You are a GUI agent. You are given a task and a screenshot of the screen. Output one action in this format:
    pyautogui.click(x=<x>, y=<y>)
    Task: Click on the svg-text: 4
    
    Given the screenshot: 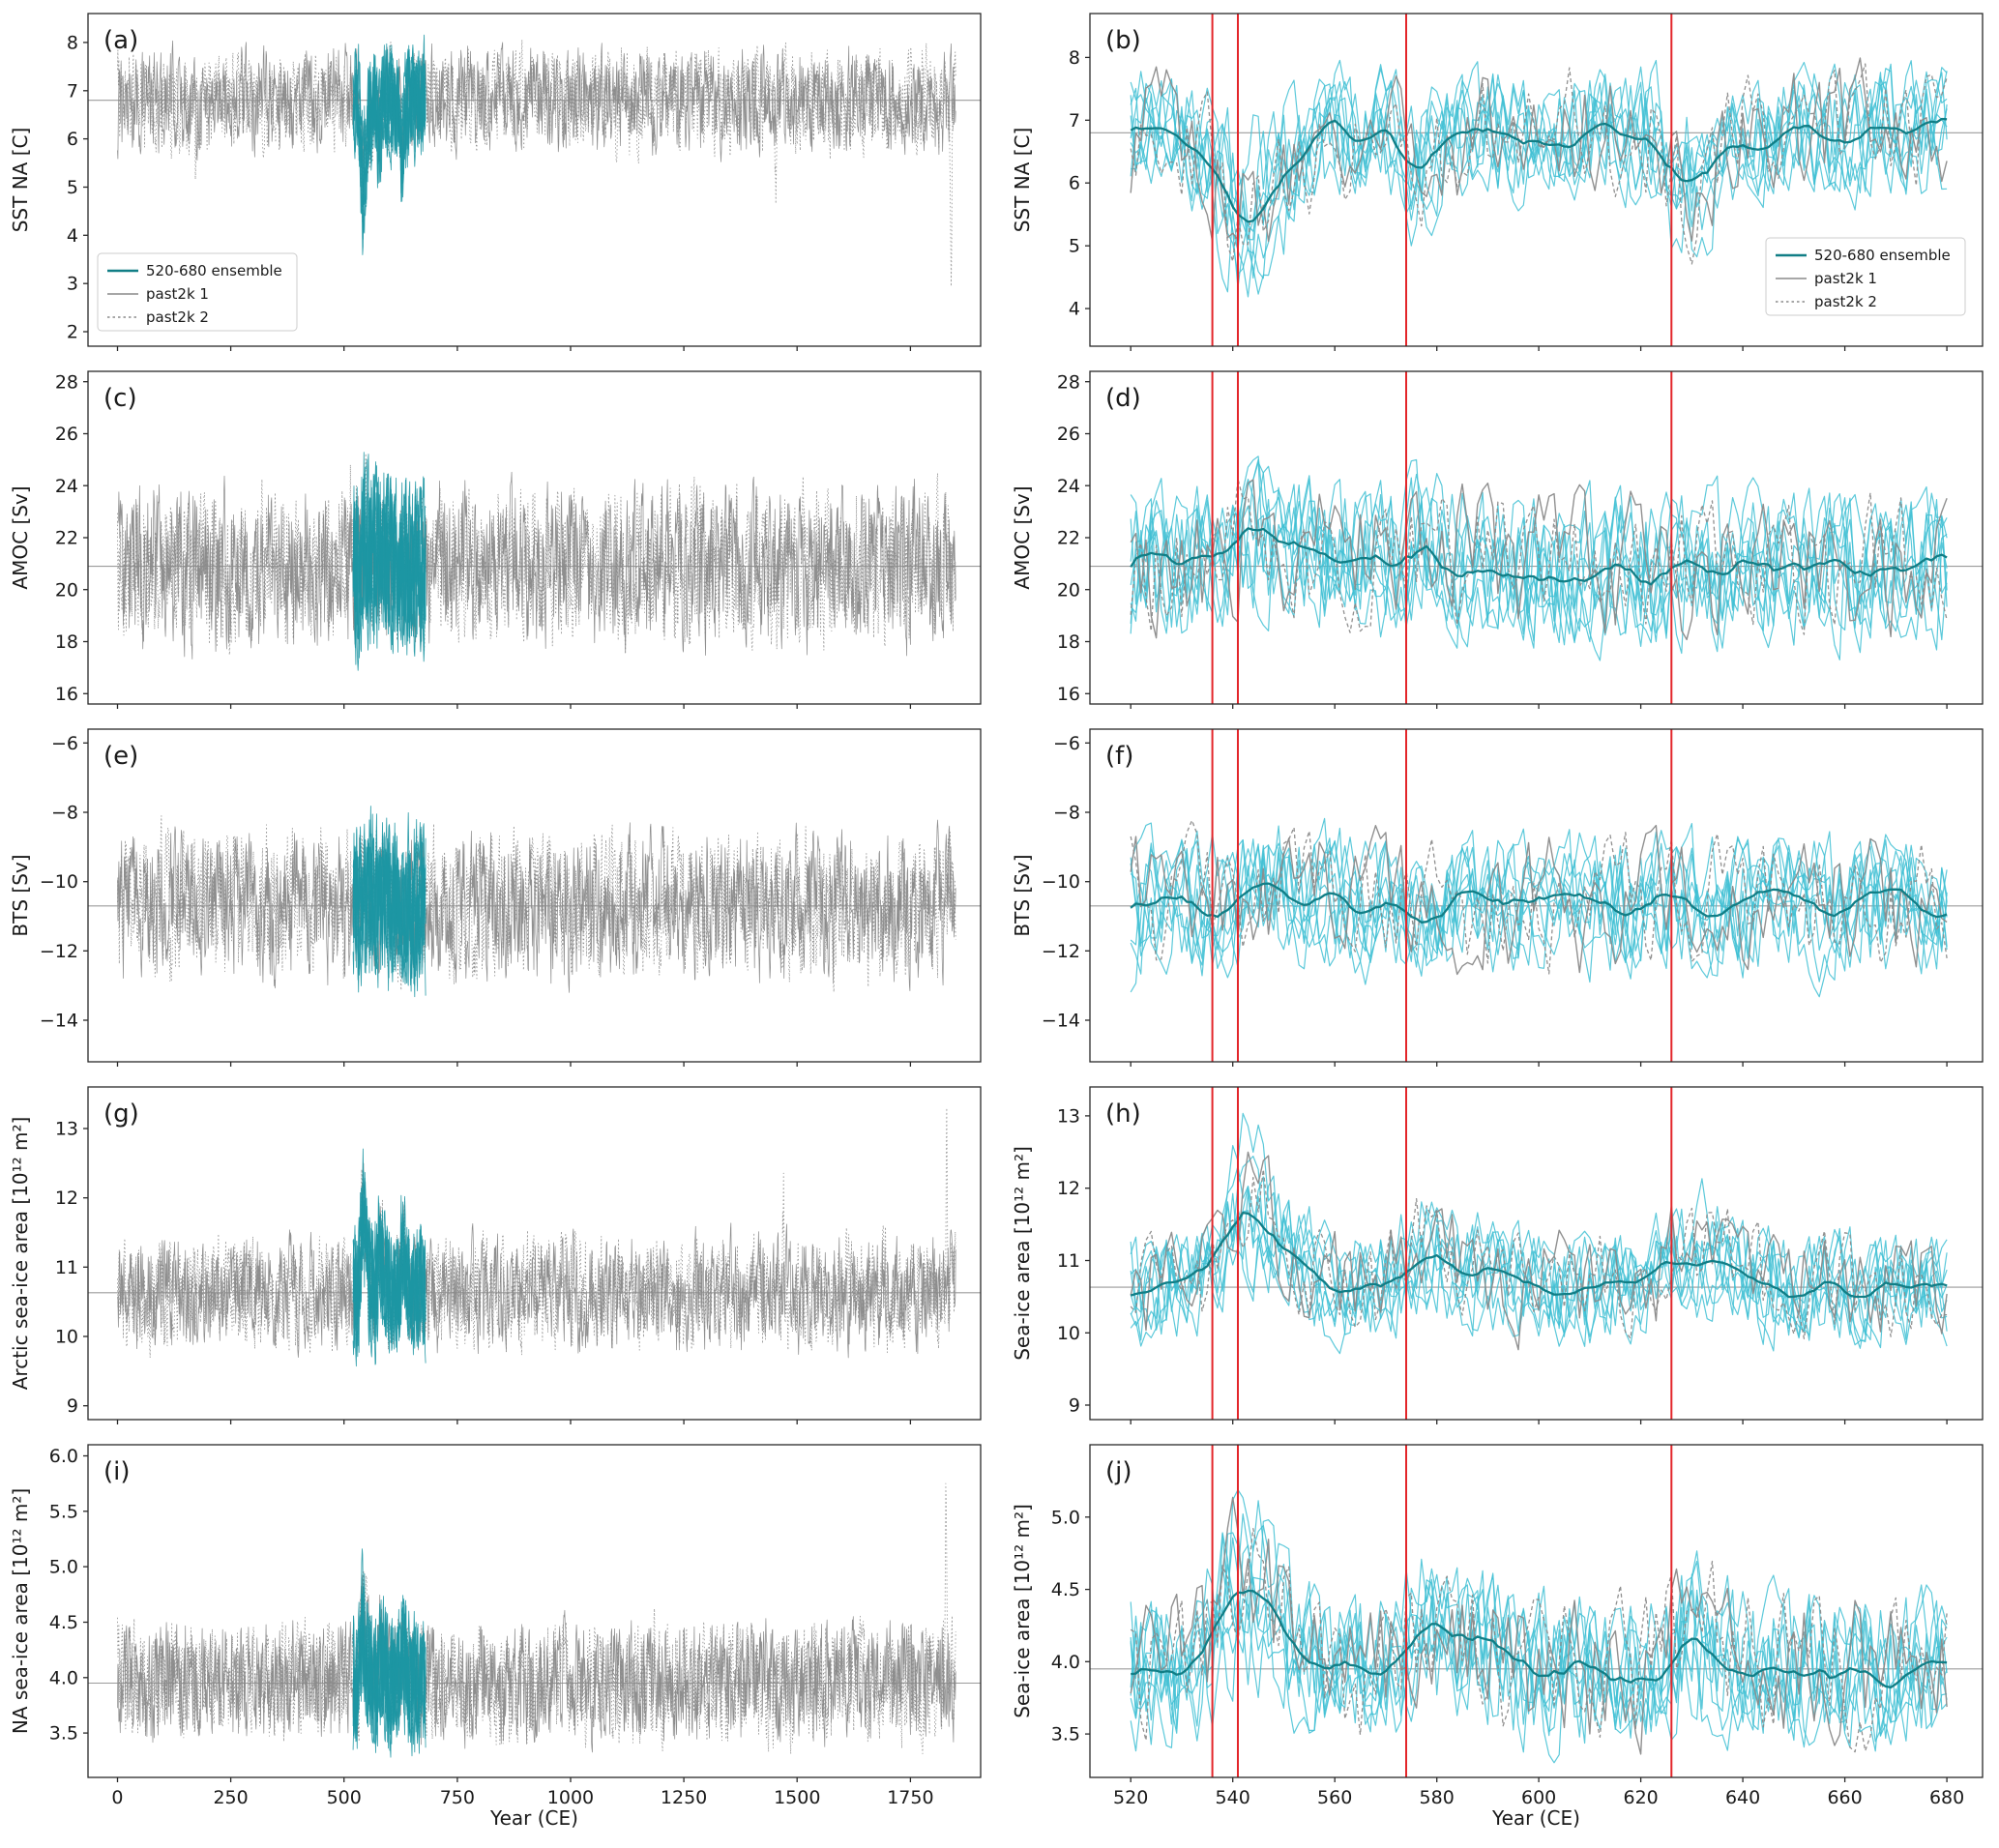 What is the action you would take?
    pyautogui.click(x=73, y=236)
    